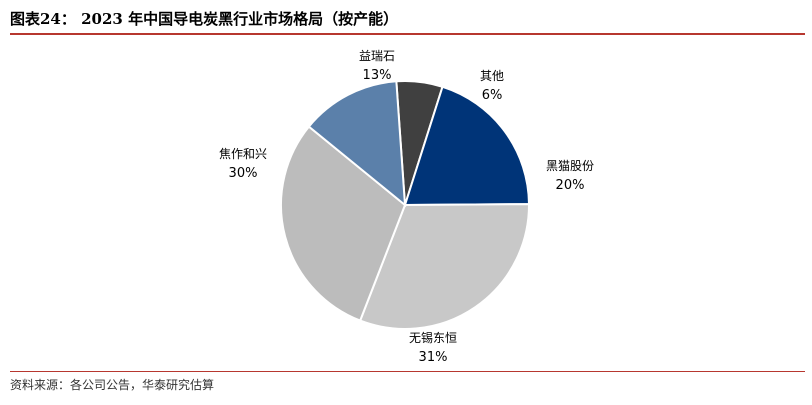 The width and height of the screenshot is (812, 405). I want to click on title-divider, so click(407, 34).